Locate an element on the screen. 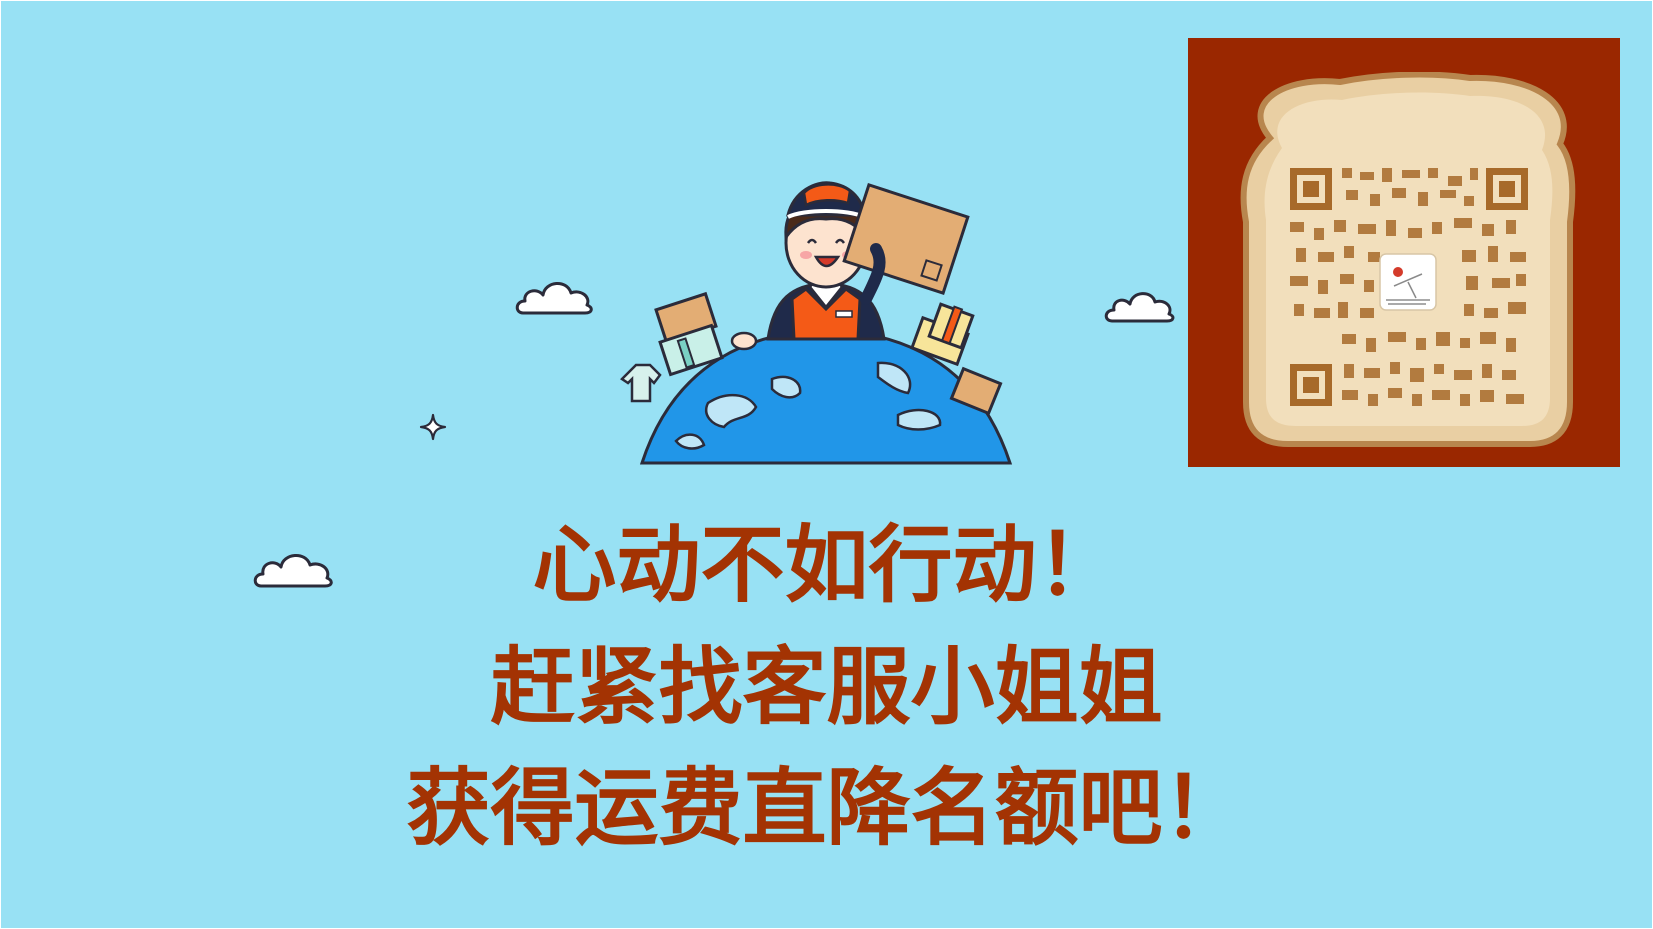  toast-bread-icon is located at coordinates (1408, 259).